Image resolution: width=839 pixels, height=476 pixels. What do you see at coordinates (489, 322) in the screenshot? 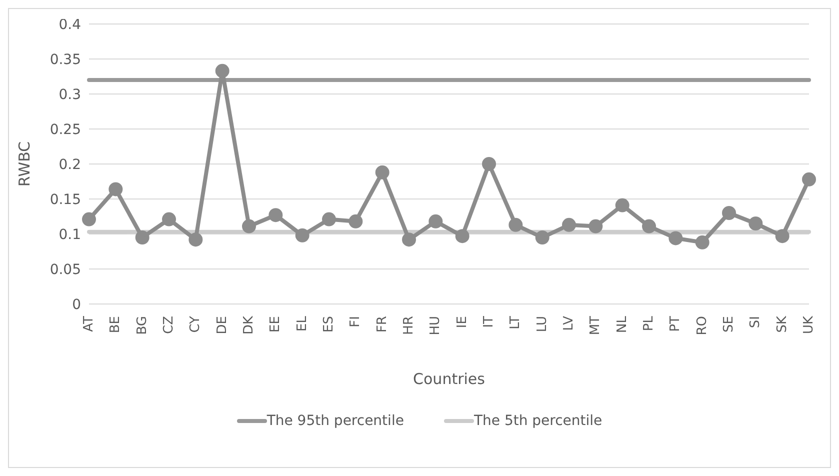
I see `x-tick-label: IT` at bounding box center [489, 322].